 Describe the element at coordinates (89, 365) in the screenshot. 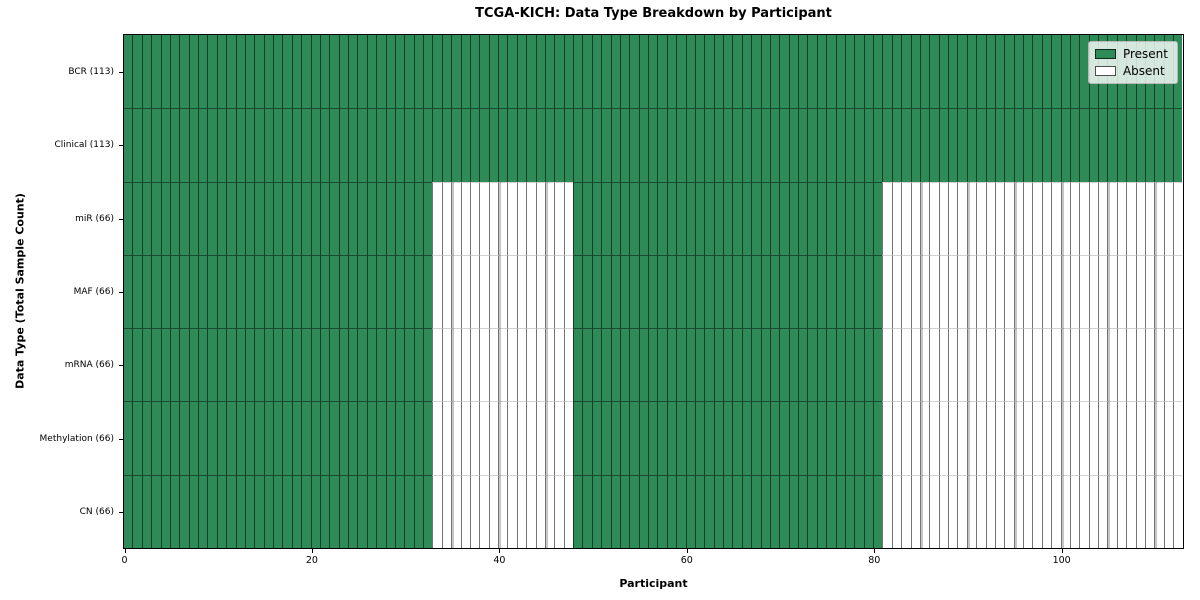

I see `y-tick-label: mRNA (66)` at that location.